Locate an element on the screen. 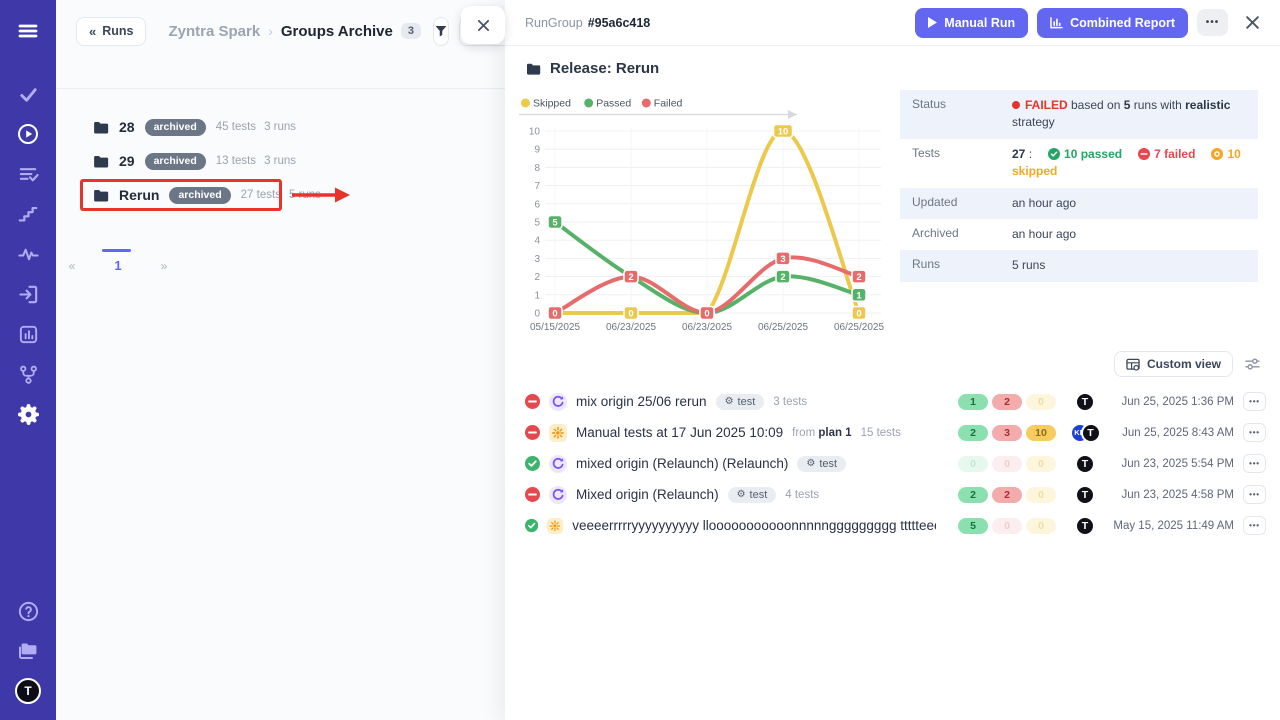  sliders-icon is located at coordinates (1252, 364).